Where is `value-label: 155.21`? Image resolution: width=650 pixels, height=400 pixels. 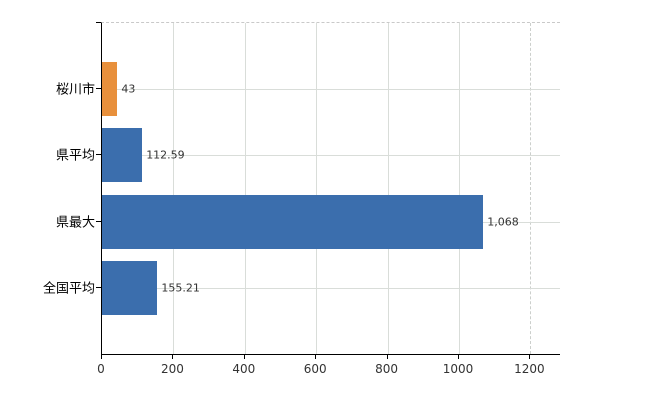 value-label: 155.21 is located at coordinates (180, 288).